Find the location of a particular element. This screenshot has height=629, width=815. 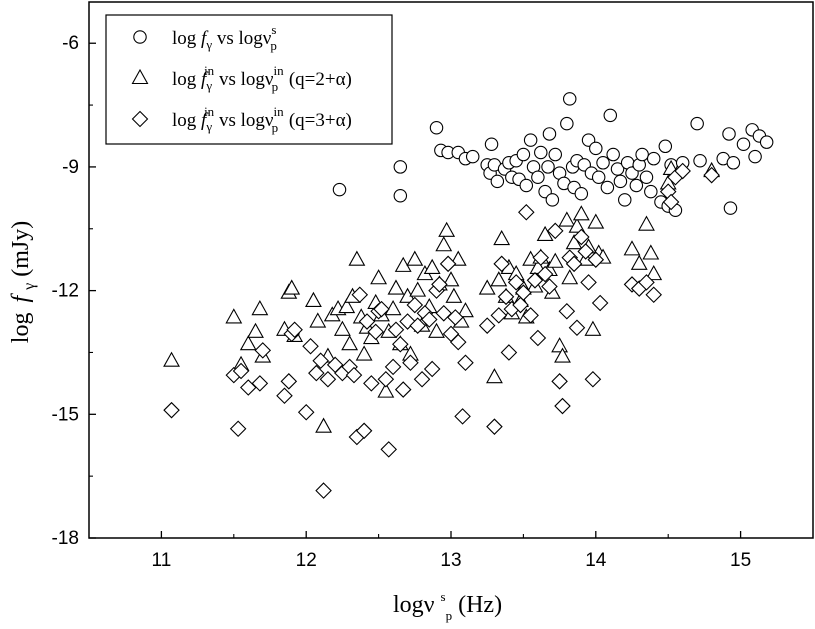

x-axis-ticks: 11 12 13 14 15 is located at coordinates (451, 551).